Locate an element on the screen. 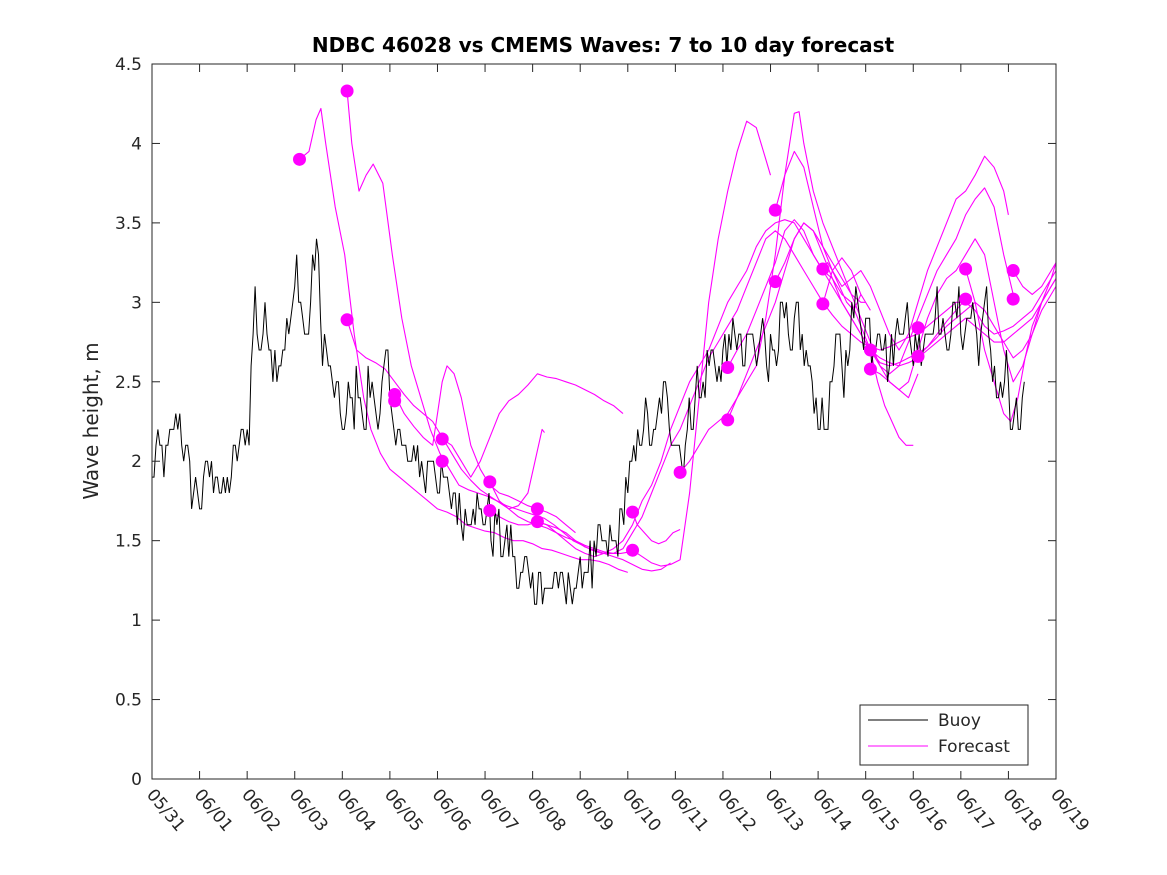 The height and width of the screenshot is (875, 1167). legend-forecast-label: Forecast is located at coordinates (974, 747).